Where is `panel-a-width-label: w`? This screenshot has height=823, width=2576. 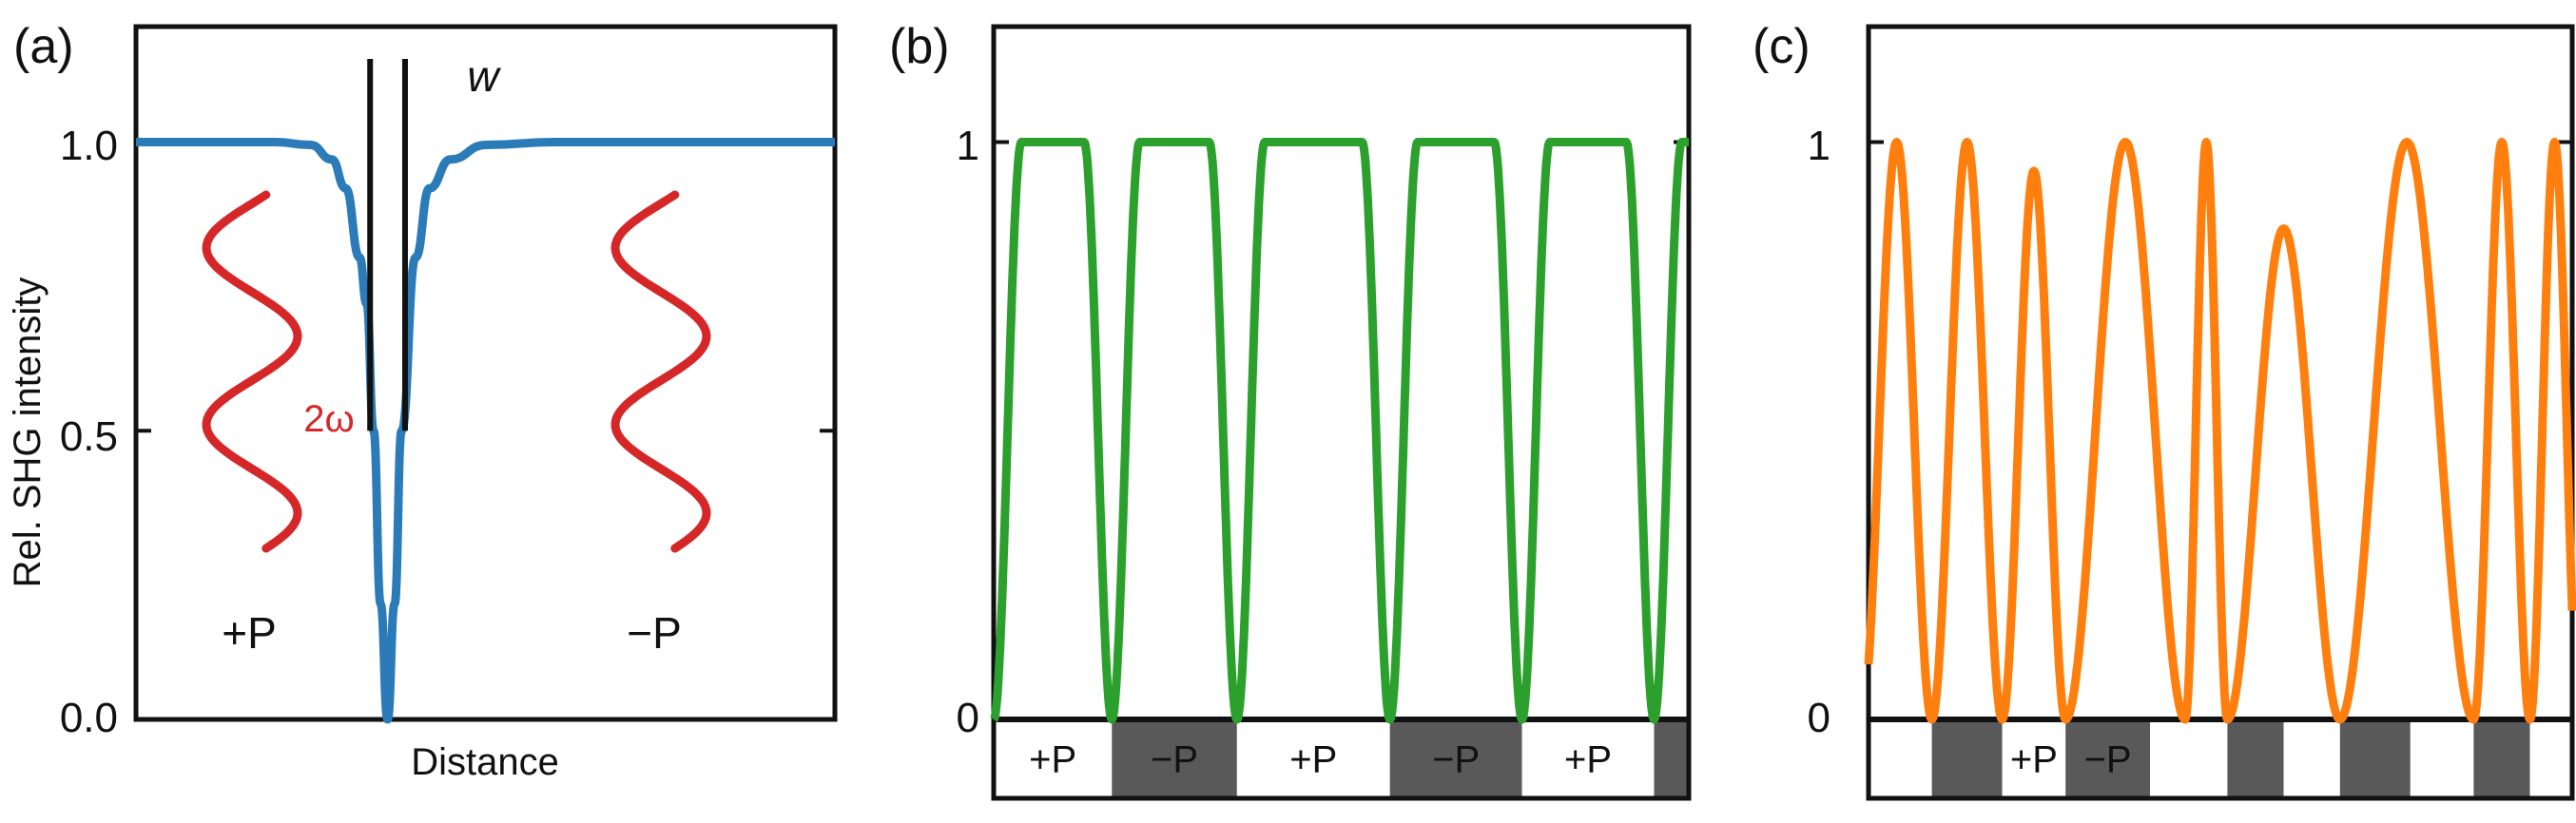
panel-a-width-label: w is located at coordinates (484, 76).